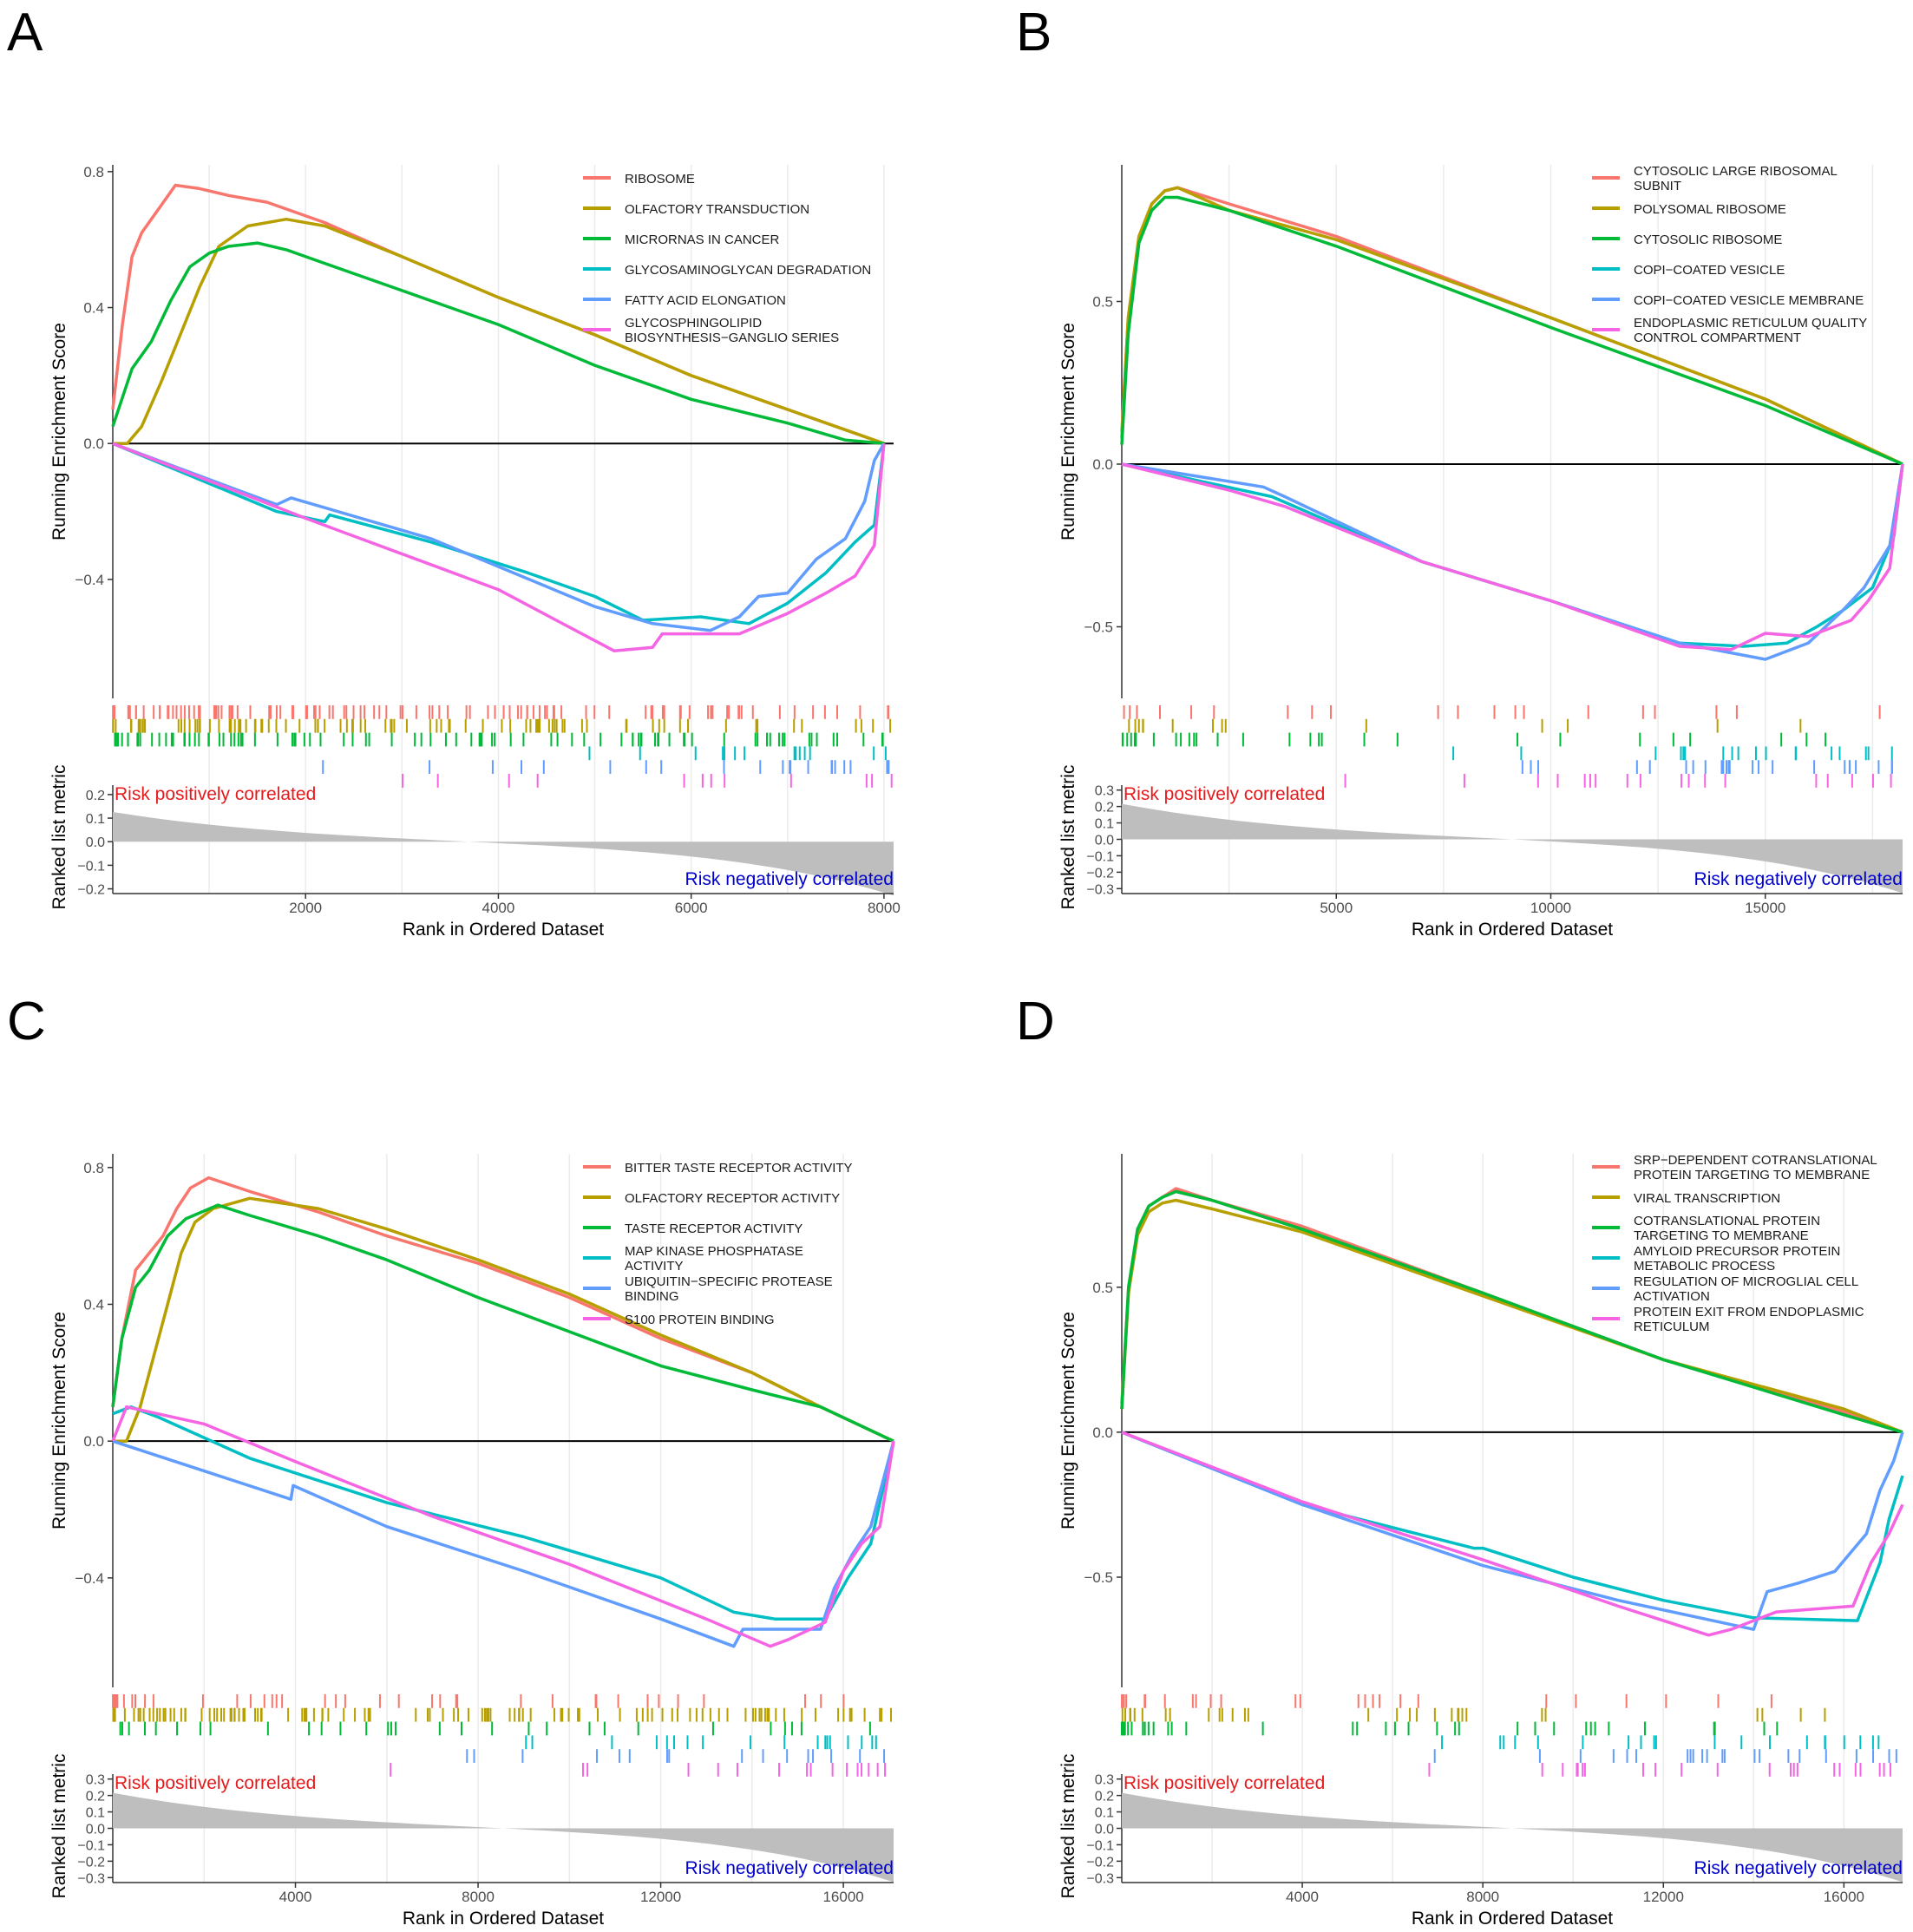  What do you see at coordinates (706, 300) in the screenshot?
I see `legend-label: FATTY ACID ELONGATION` at bounding box center [706, 300].